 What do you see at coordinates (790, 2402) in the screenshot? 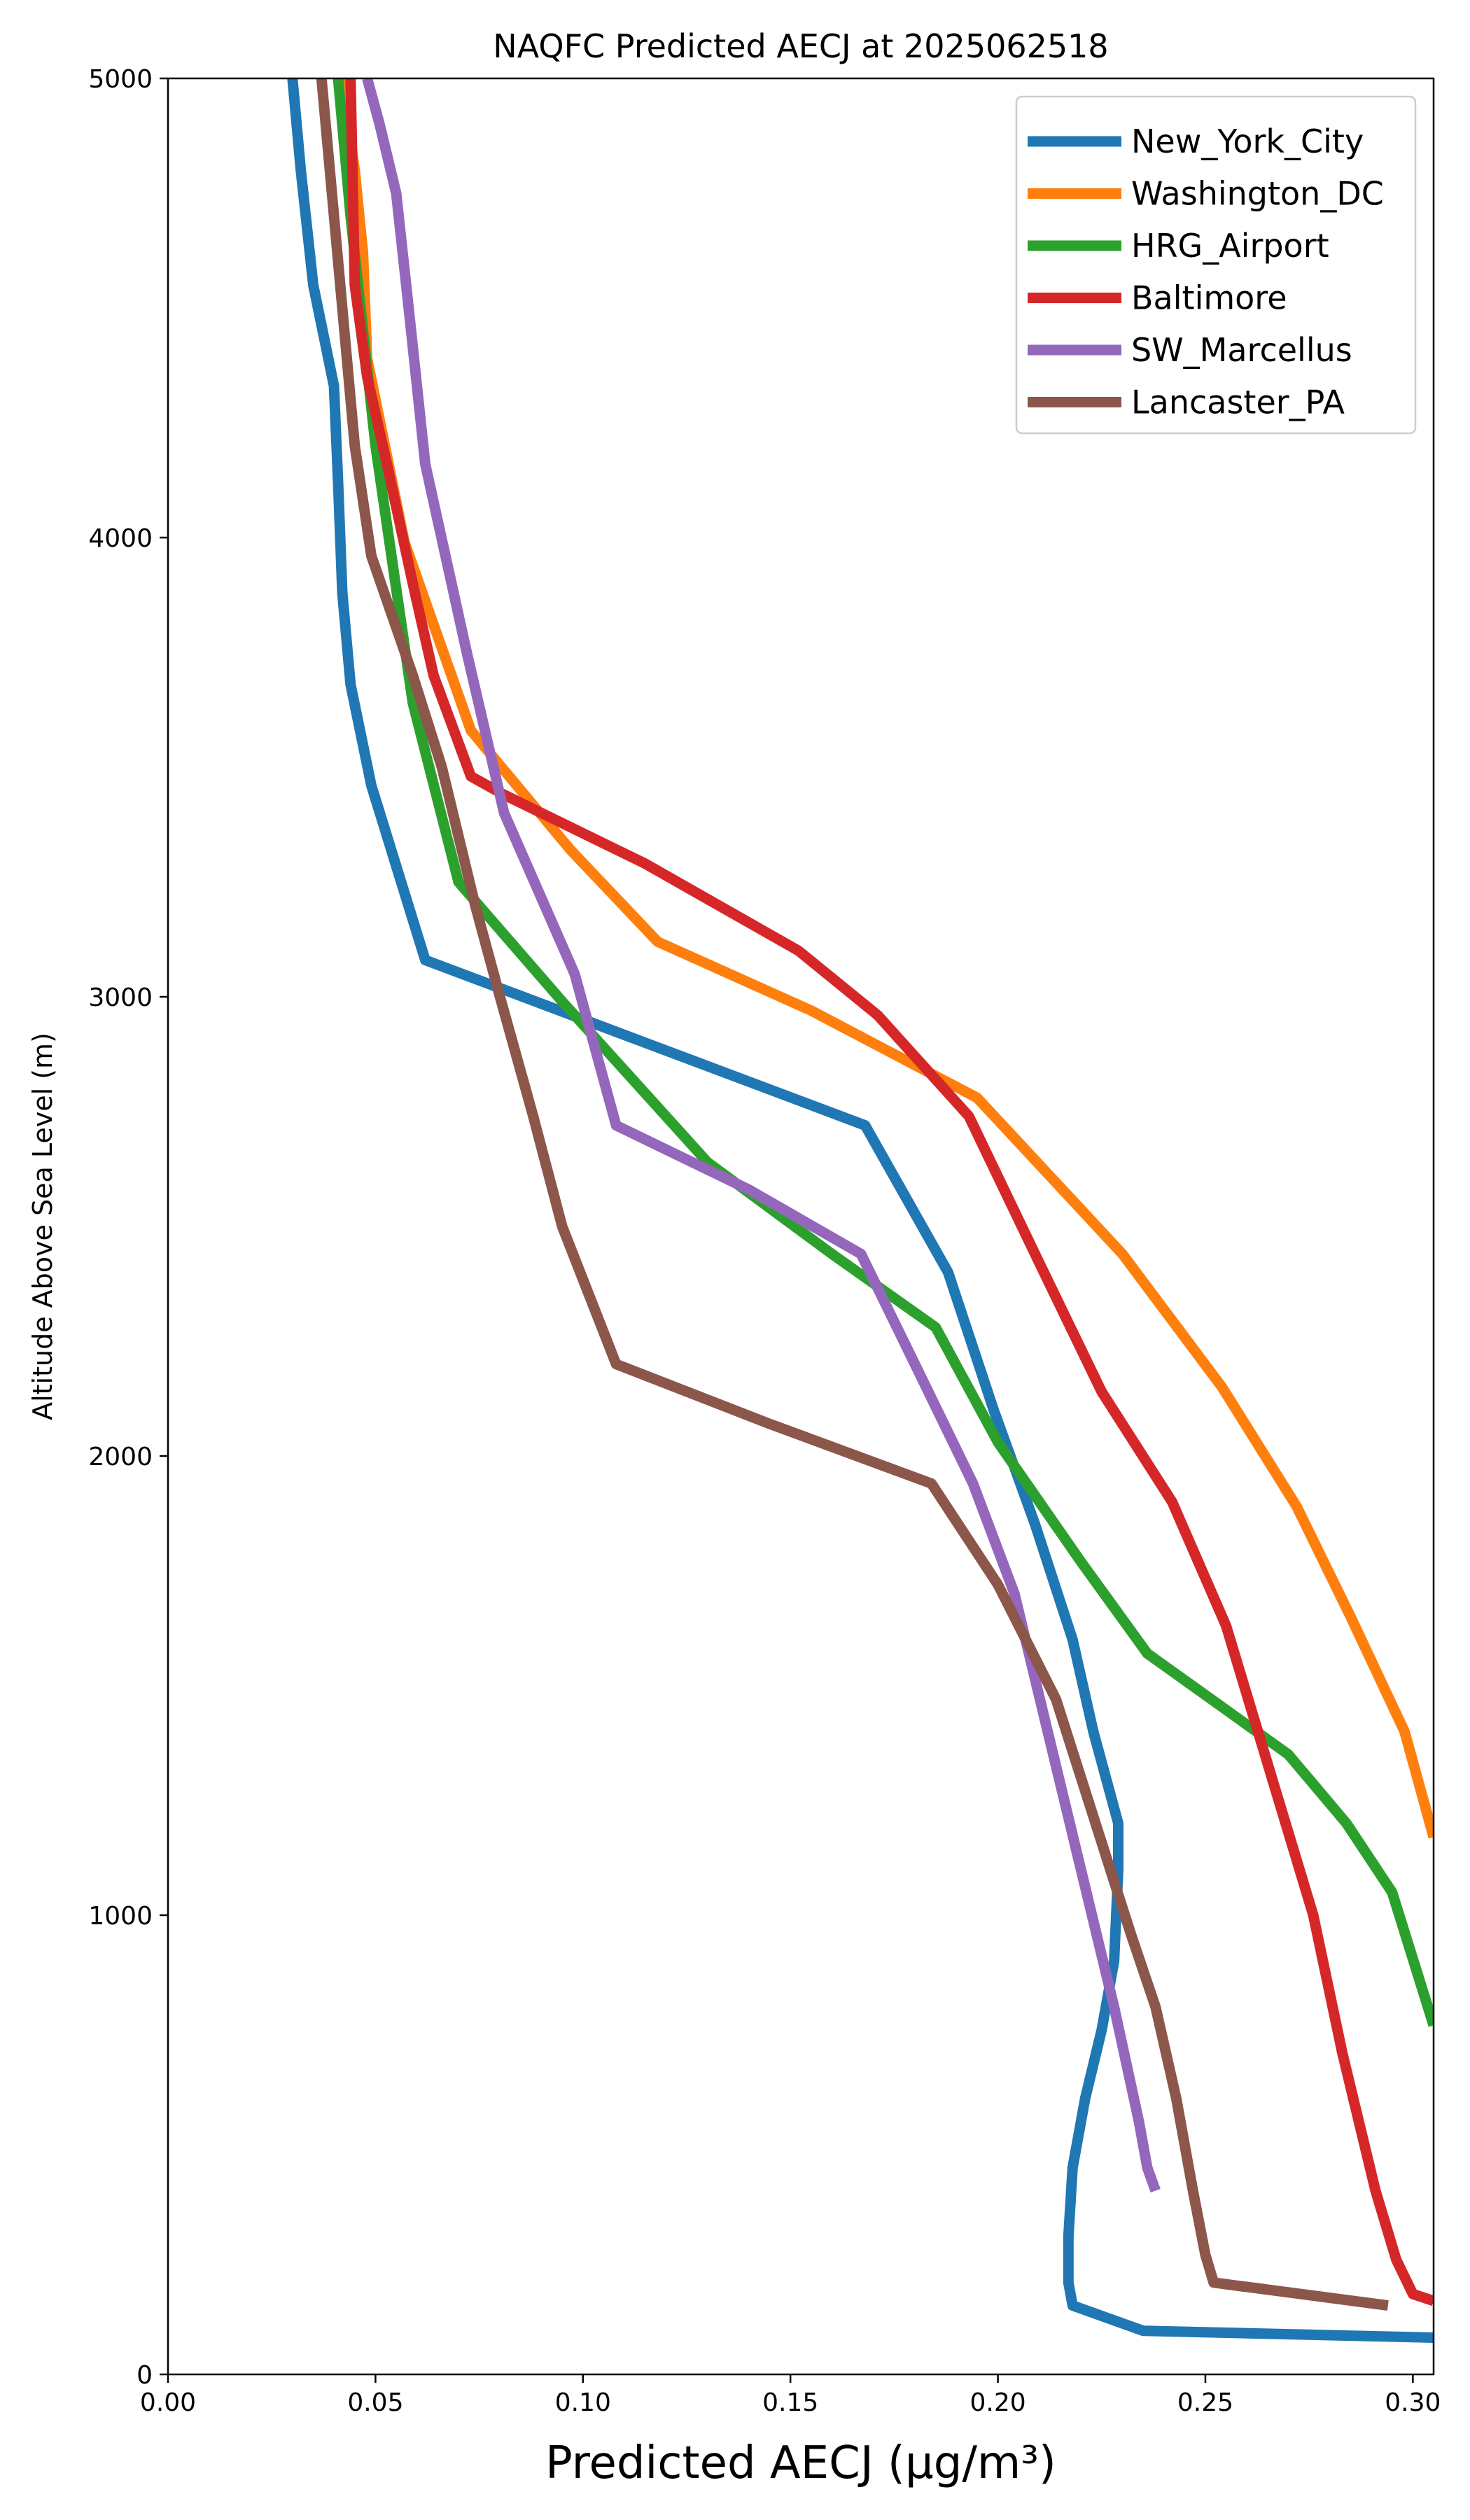
I see `x-tick-label: 0.15` at bounding box center [790, 2402].